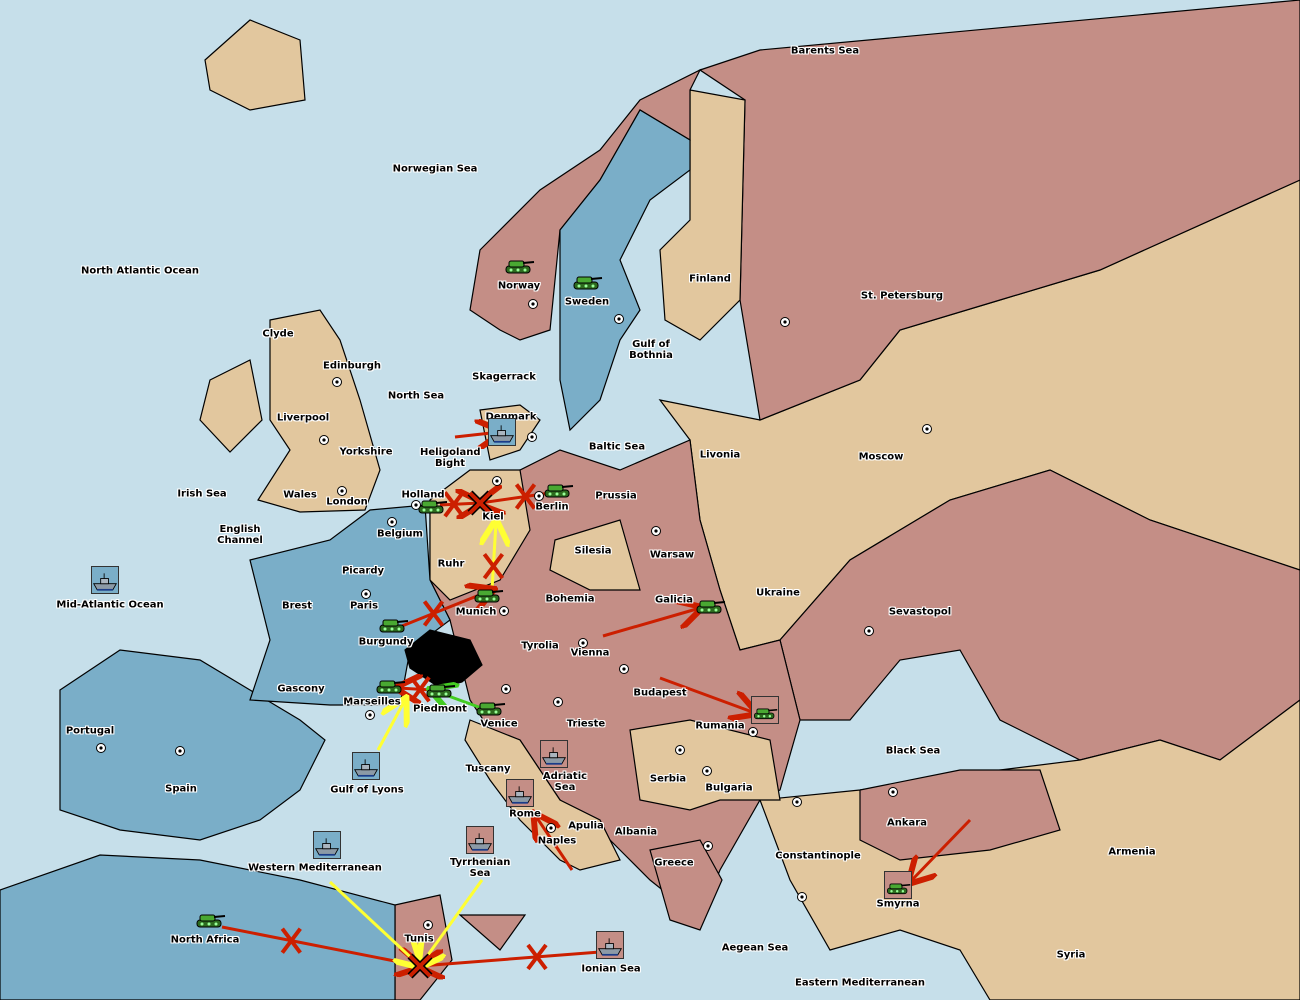 The image size is (1300, 1000). Describe the element at coordinates (668, 779) in the screenshot. I see `province-label-serbia: Serbia` at that location.